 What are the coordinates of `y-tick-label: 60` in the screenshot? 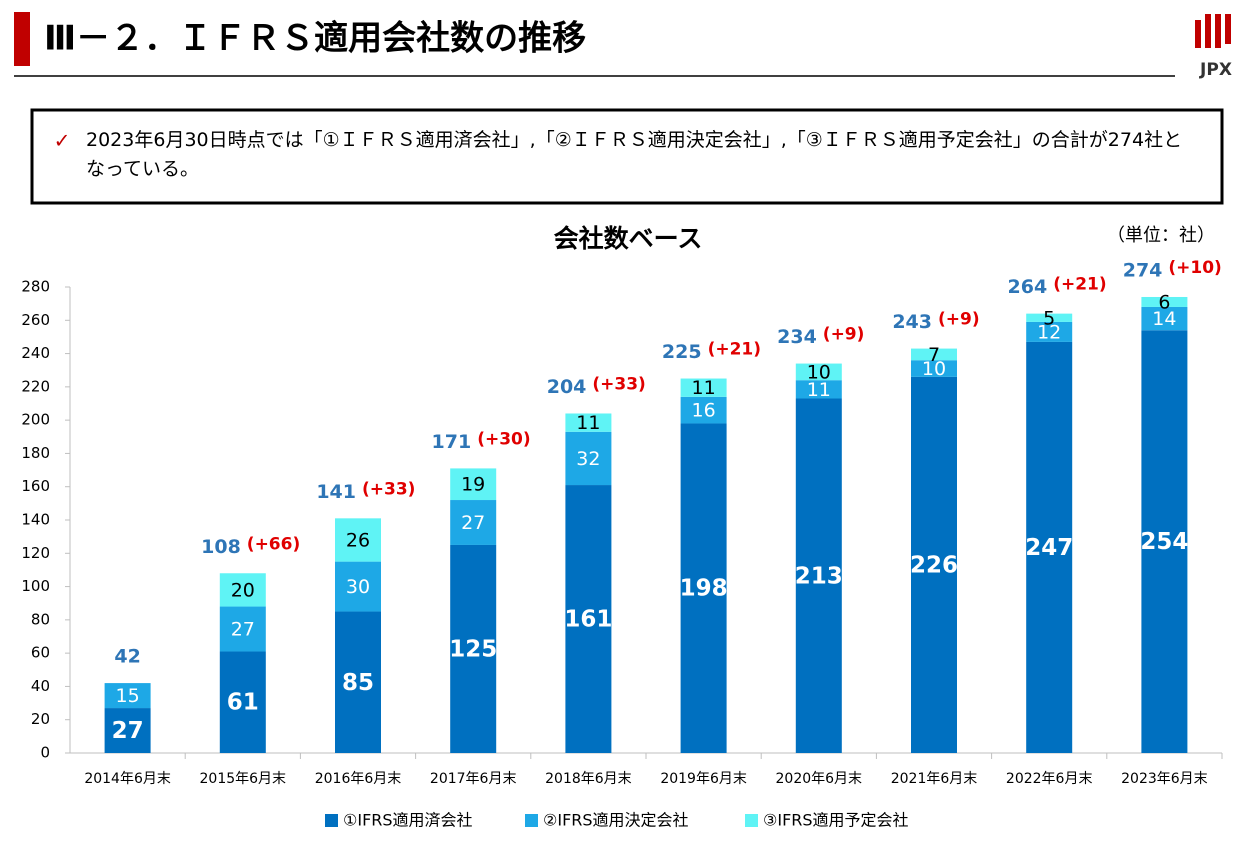 It's located at (40, 653).